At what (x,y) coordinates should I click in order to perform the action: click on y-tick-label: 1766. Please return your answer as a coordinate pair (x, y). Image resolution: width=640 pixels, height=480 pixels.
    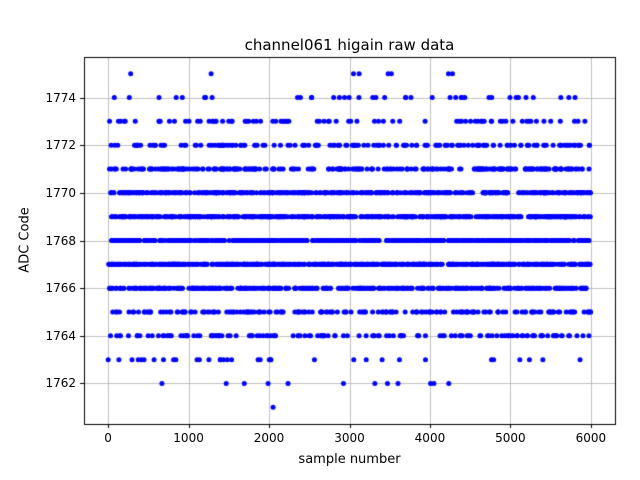
    Looking at the image, I should click on (60, 288).